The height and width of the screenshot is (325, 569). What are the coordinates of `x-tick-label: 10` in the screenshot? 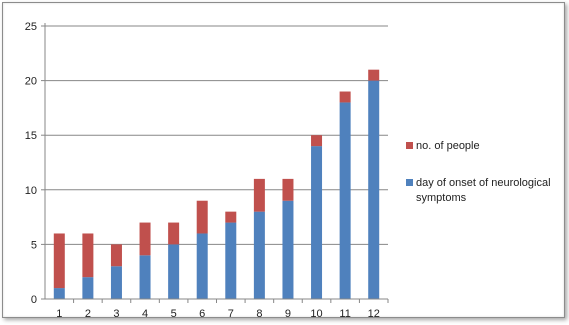 It's located at (316, 314).